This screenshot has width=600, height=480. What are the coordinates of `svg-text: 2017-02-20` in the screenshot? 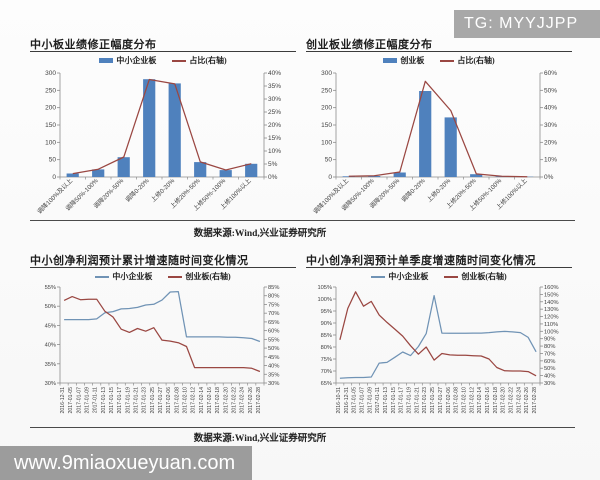 It's located at (504, 400).